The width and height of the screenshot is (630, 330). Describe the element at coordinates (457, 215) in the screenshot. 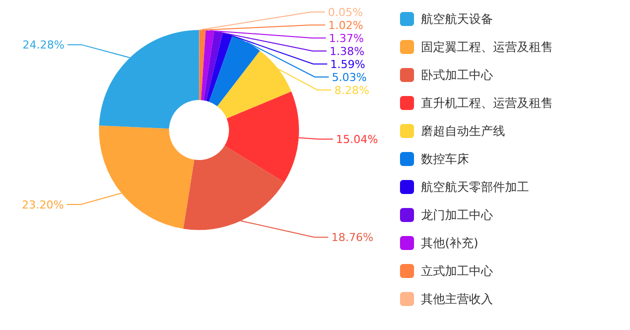

I see `legend-label: 龙门加工中心` at that location.